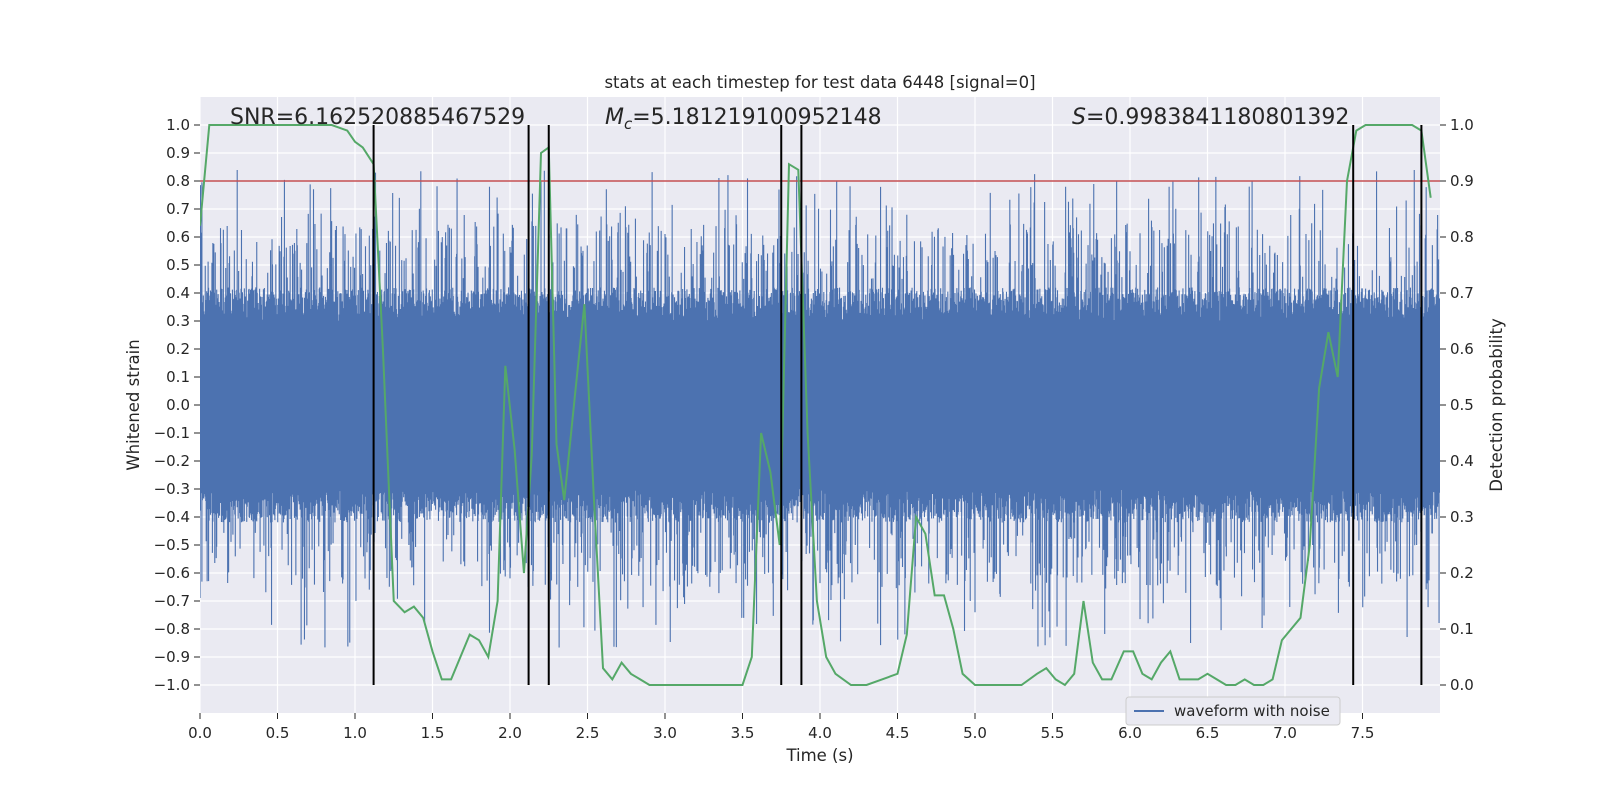 The image size is (1600, 800). What do you see at coordinates (377, 117) in the screenshot?
I see `snr-annotation: SNR=6.162520885467529` at bounding box center [377, 117].